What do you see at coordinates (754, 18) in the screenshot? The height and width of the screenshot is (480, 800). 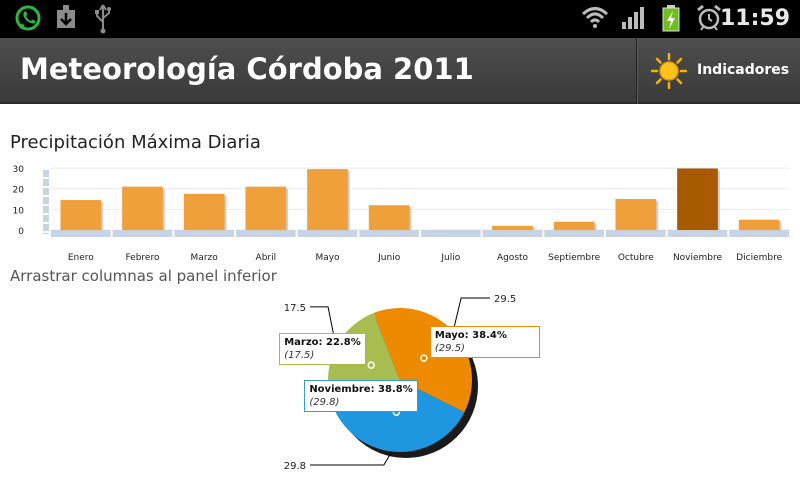 I see `status-time: 11:59` at bounding box center [754, 18].